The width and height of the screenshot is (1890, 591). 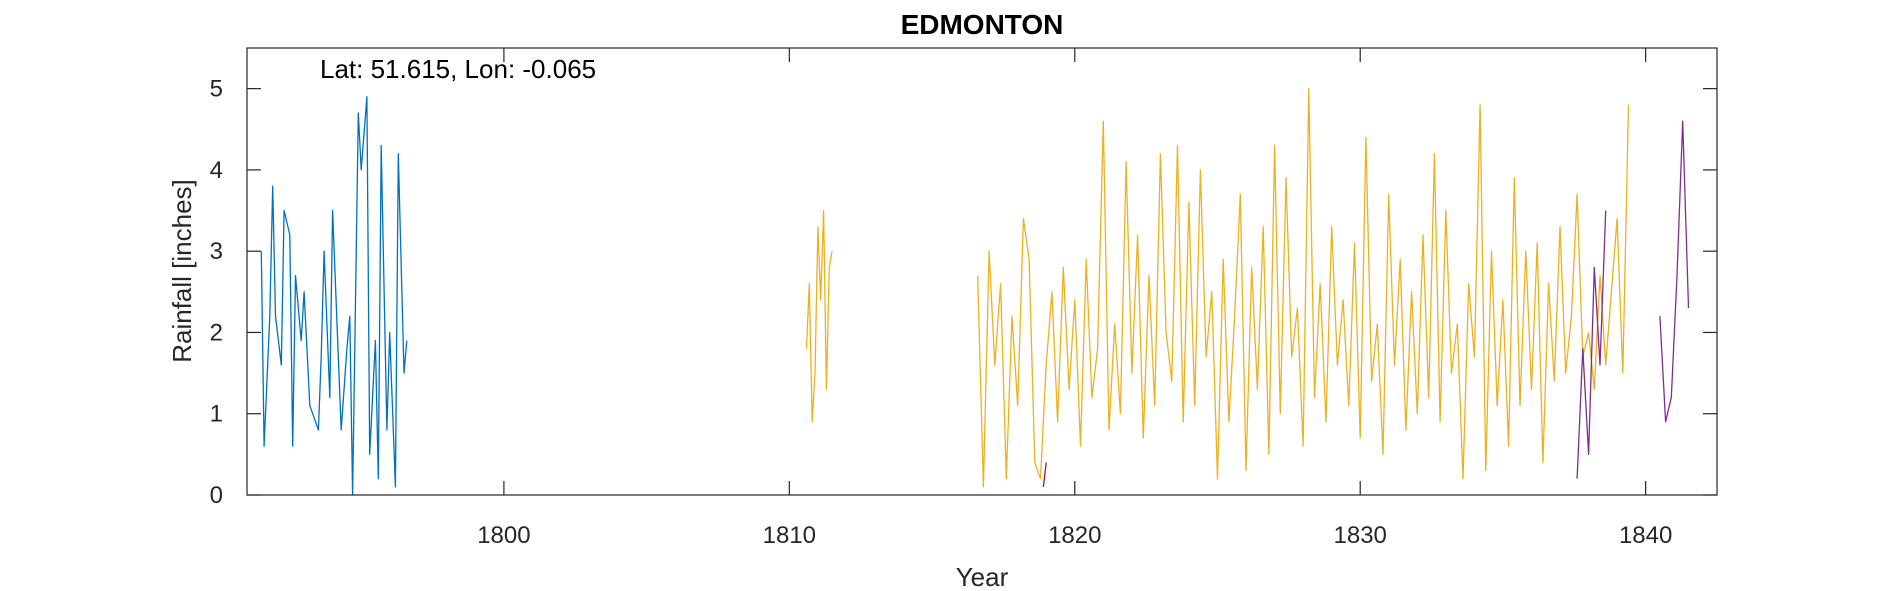 I want to click on y-axis-label: Rainfall [inches], so click(x=182, y=271).